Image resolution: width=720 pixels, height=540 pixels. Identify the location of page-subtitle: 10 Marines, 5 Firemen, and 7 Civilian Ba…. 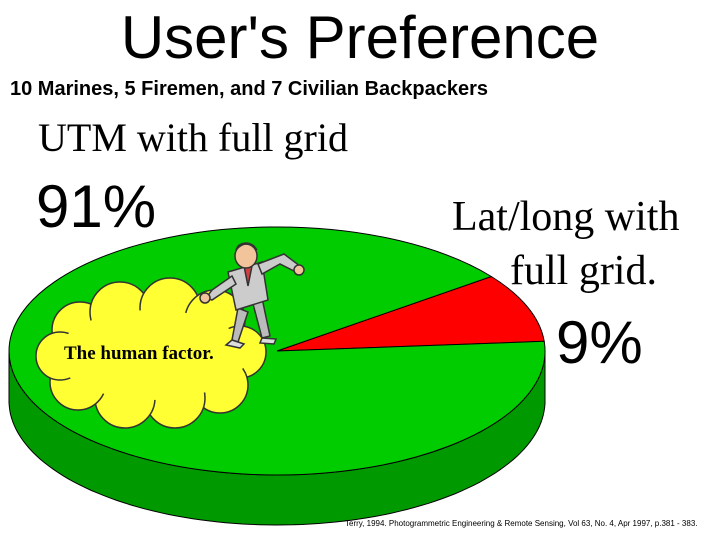
(249, 89).